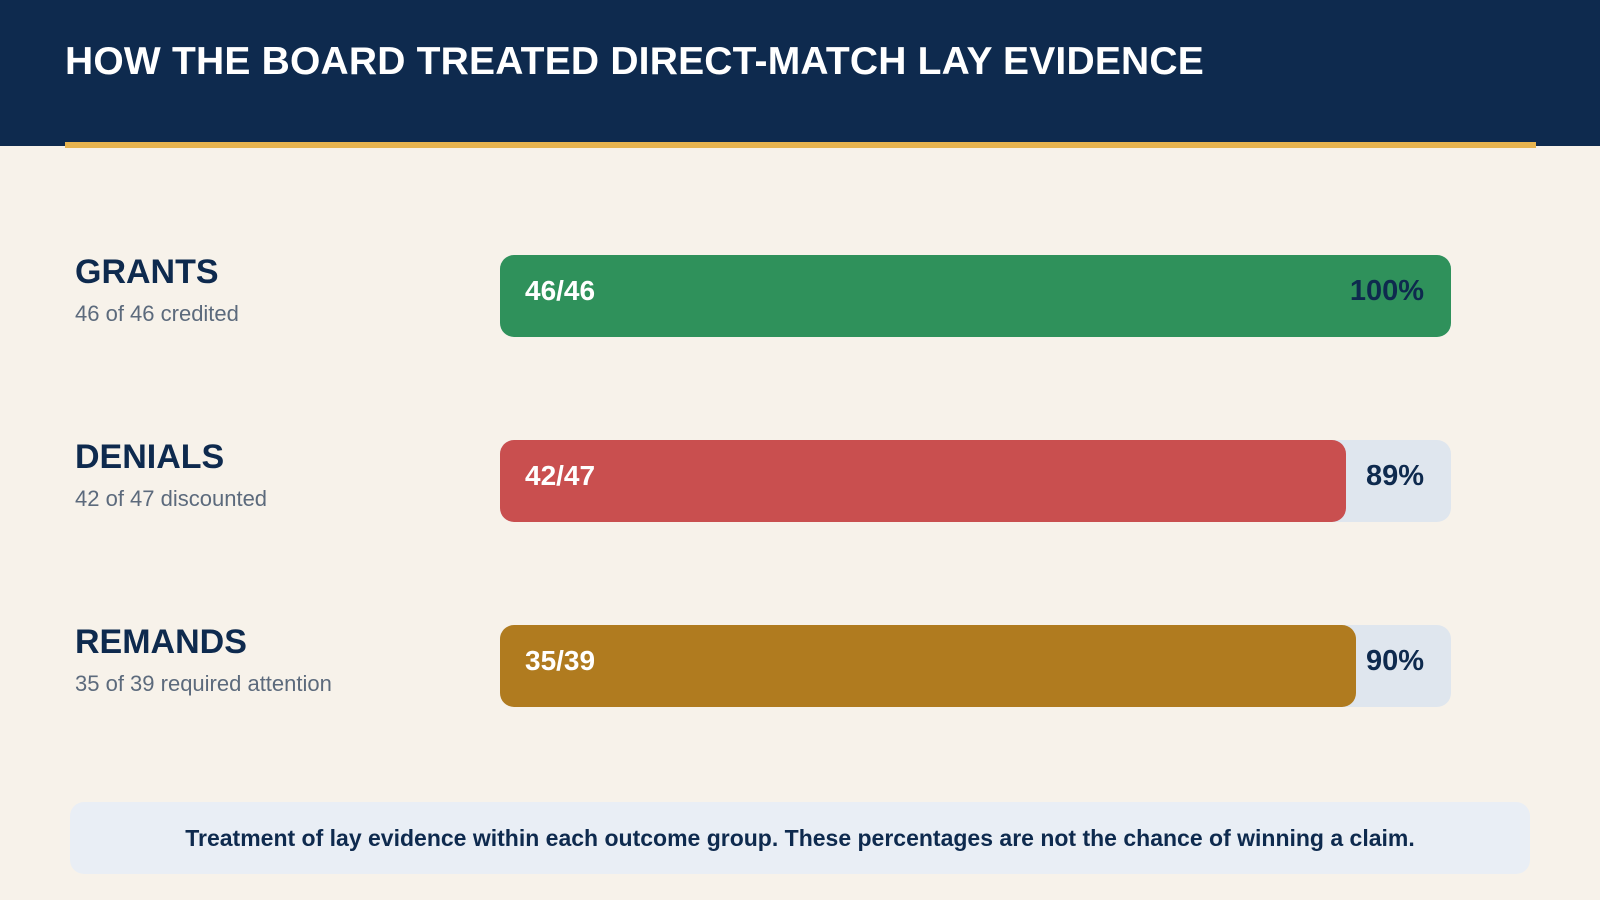  What do you see at coordinates (150, 457) in the screenshot?
I see `denials-label: DENIALS` at bounding box center [150, 457].